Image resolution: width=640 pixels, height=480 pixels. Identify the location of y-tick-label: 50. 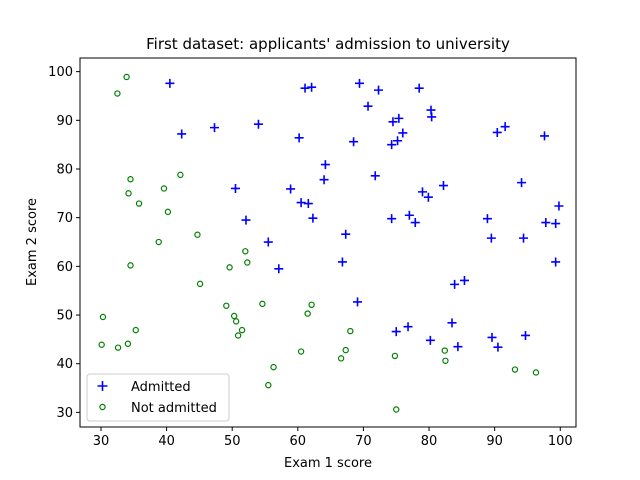
(64, 316).